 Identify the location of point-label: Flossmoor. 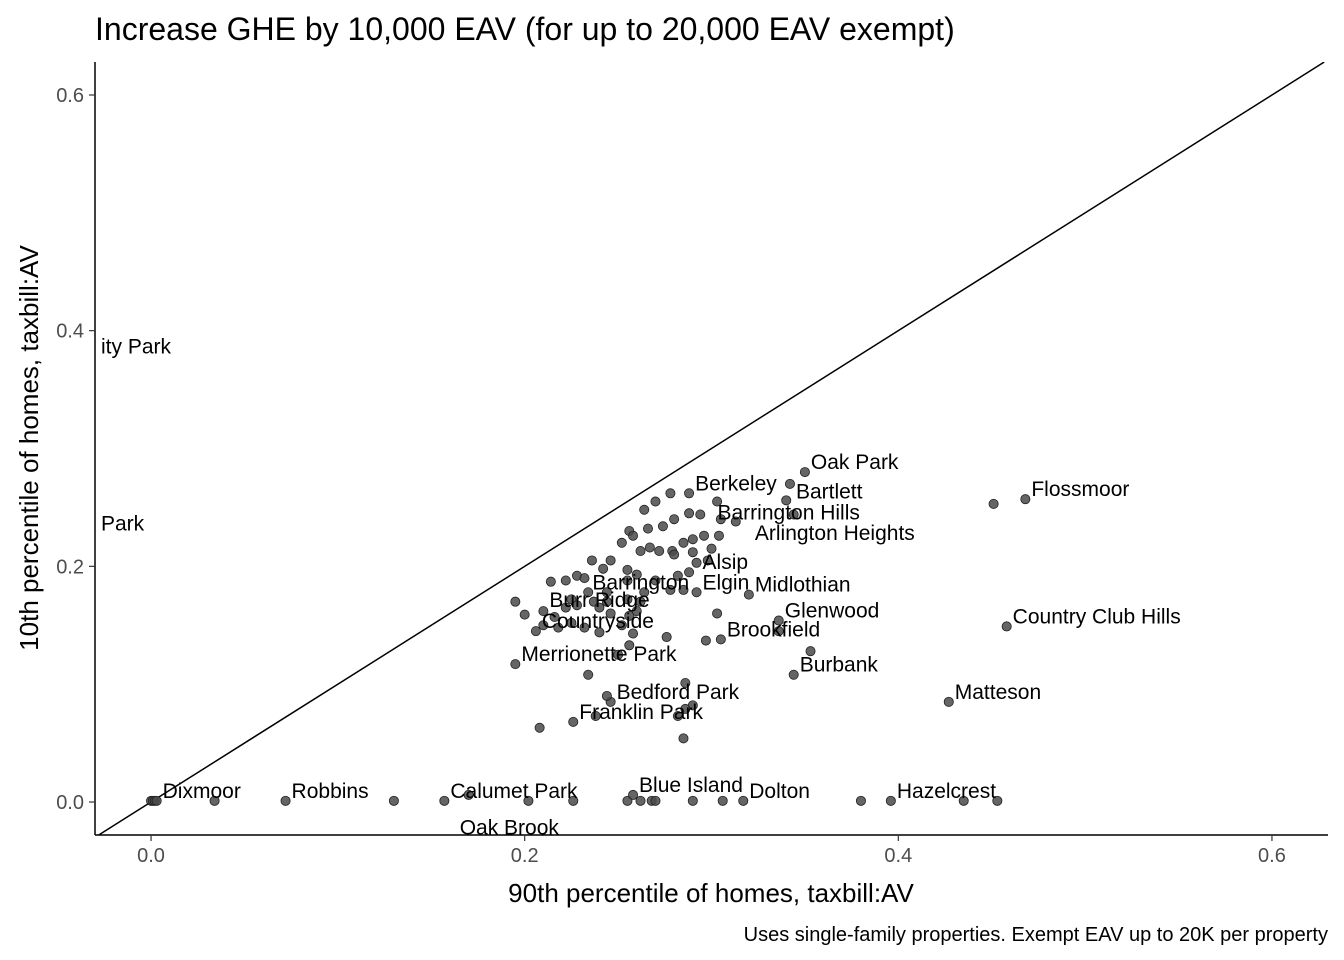
(1080, 489).